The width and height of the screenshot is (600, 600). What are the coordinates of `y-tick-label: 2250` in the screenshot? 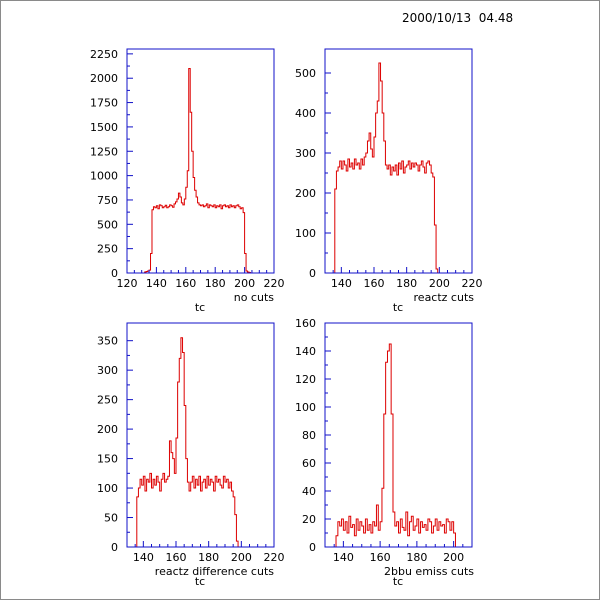 It's located at (104, 54).